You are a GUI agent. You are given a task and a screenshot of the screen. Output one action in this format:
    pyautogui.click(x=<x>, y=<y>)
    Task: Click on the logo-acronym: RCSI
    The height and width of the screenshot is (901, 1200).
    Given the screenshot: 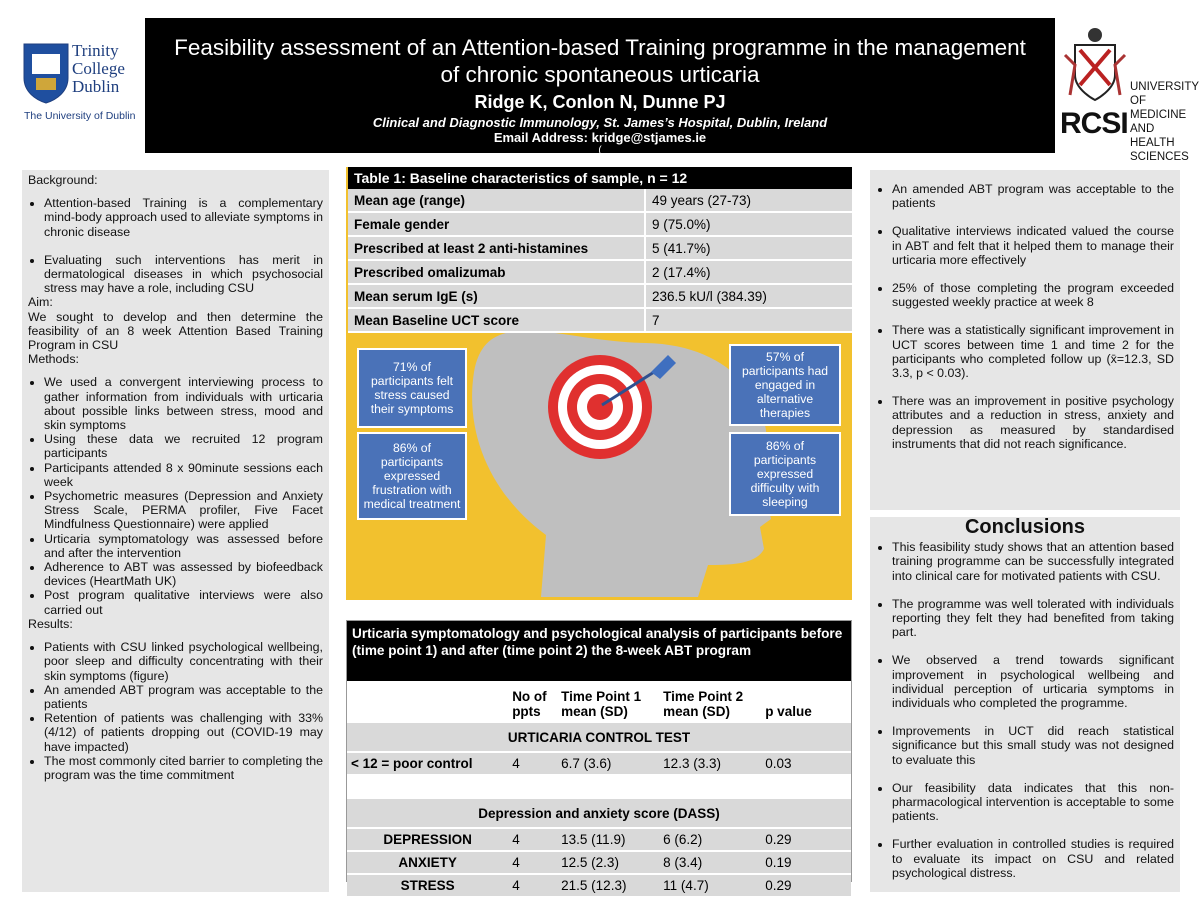 What is the action you would take?
    pyautogui.click(x=1094, y=123)
    